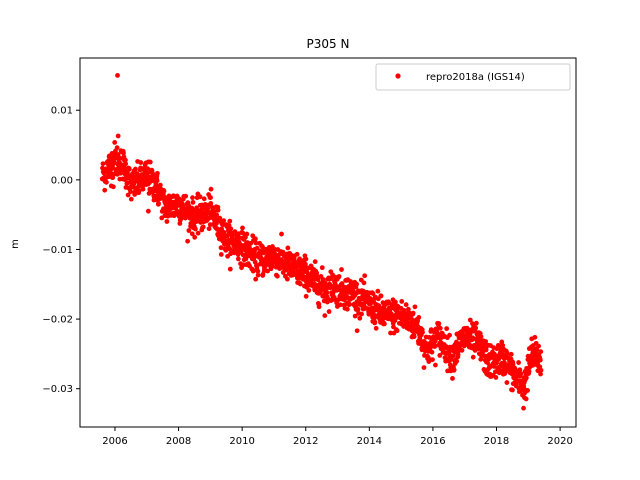 The image size is (640, 480). Describe the element at coordinates (15, 244) in the screenshot. I see `y-axis-label: m` at that location.